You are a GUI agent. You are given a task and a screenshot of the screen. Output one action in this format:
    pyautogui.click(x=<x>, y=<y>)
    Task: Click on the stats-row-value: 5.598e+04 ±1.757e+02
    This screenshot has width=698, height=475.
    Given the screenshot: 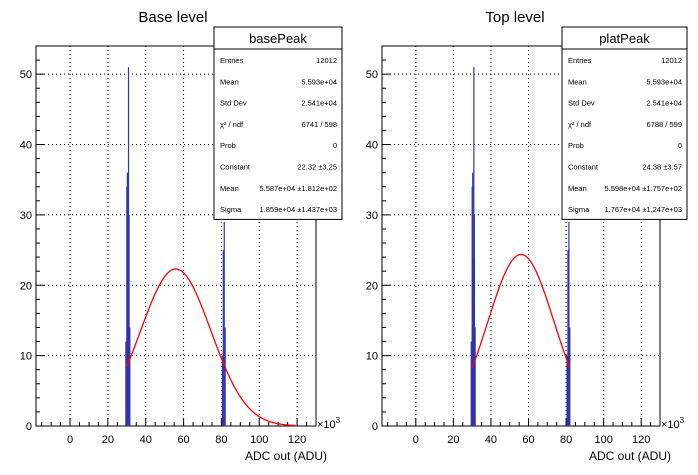 What is the action you would take?
    pyautogui.click(x=643, y=188)
    